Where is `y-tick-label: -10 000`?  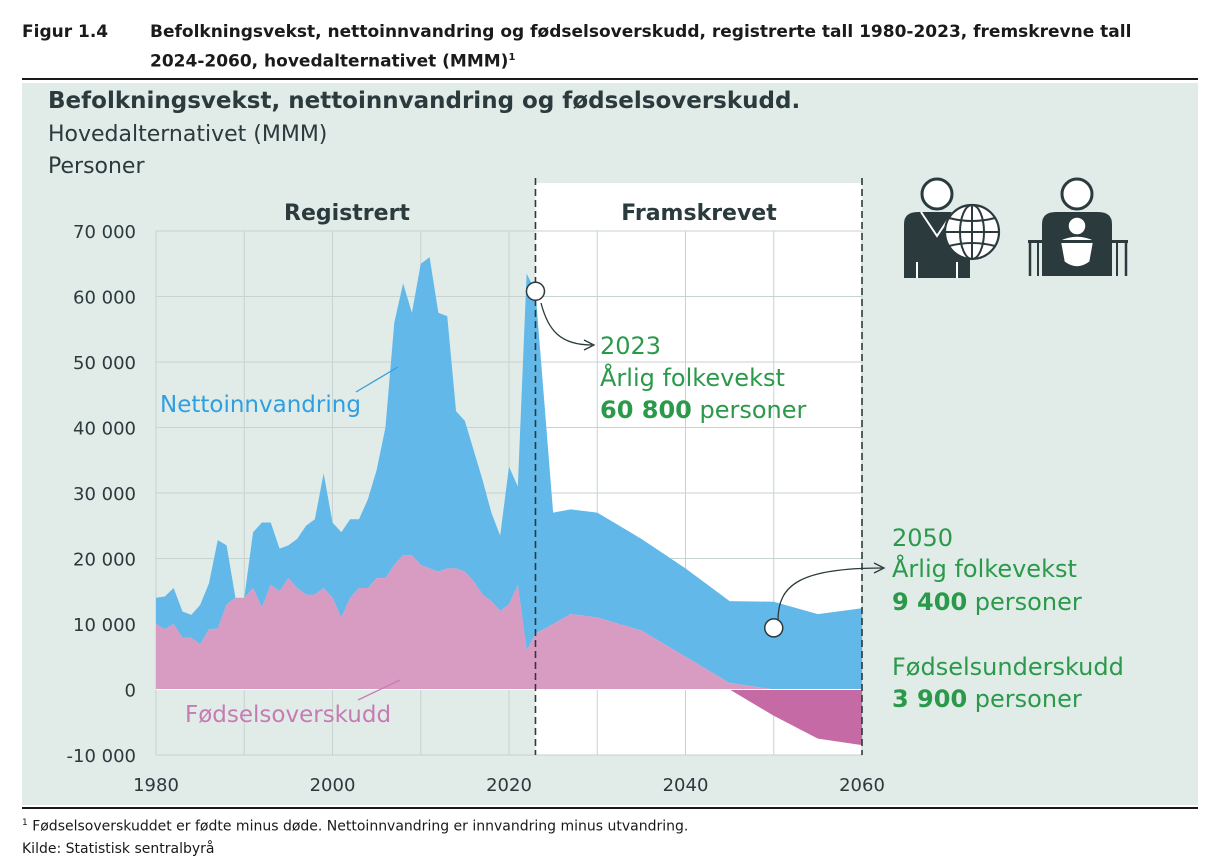 y-tick-label: -10 000 is located at coordinates (101, 756).